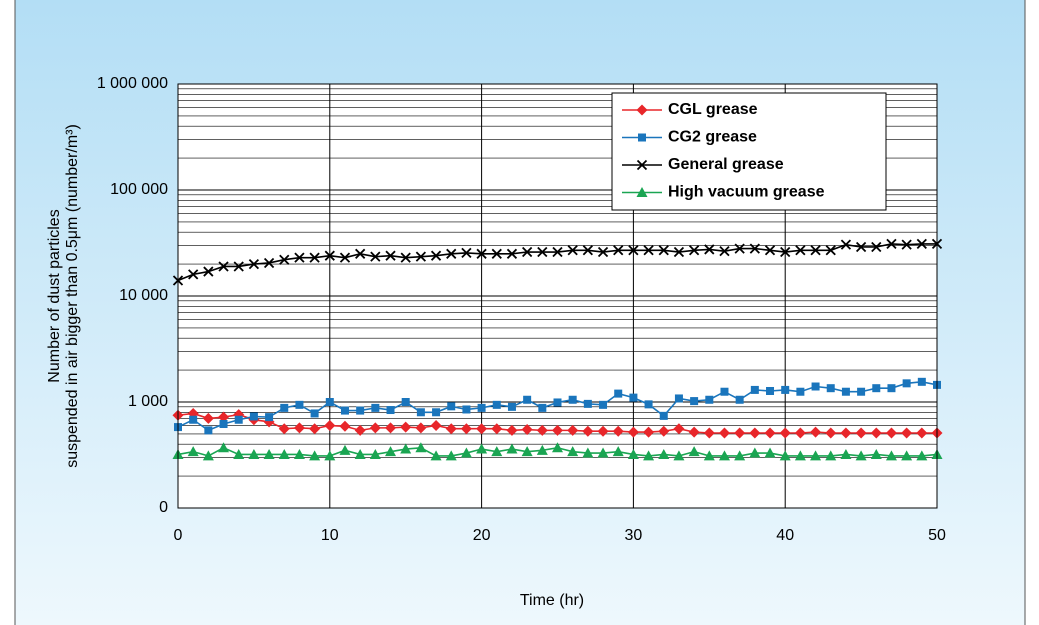  I want to click on x-tick-label: 50, so click(937, 535).